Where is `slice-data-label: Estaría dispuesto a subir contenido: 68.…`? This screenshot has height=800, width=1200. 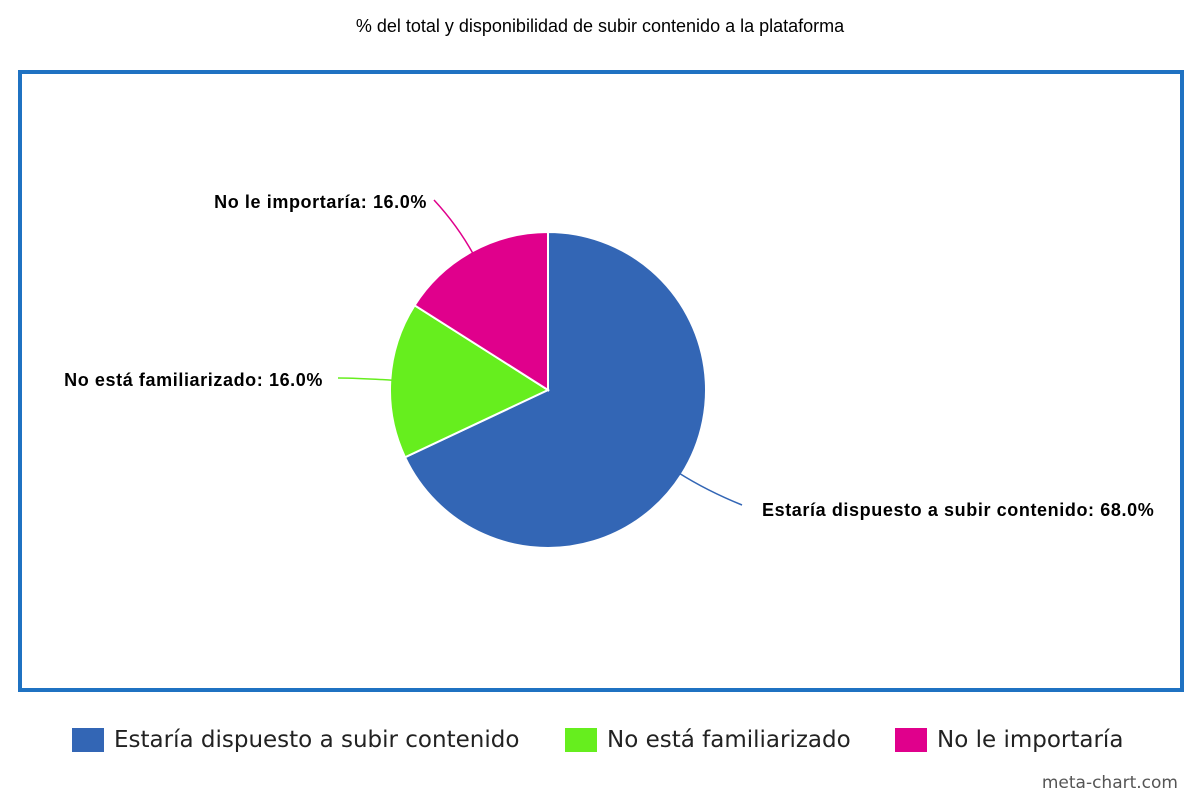
slice-data-label: Estaría dispuesto a subir contenido: 68.… is located at coordinates (958, 510).